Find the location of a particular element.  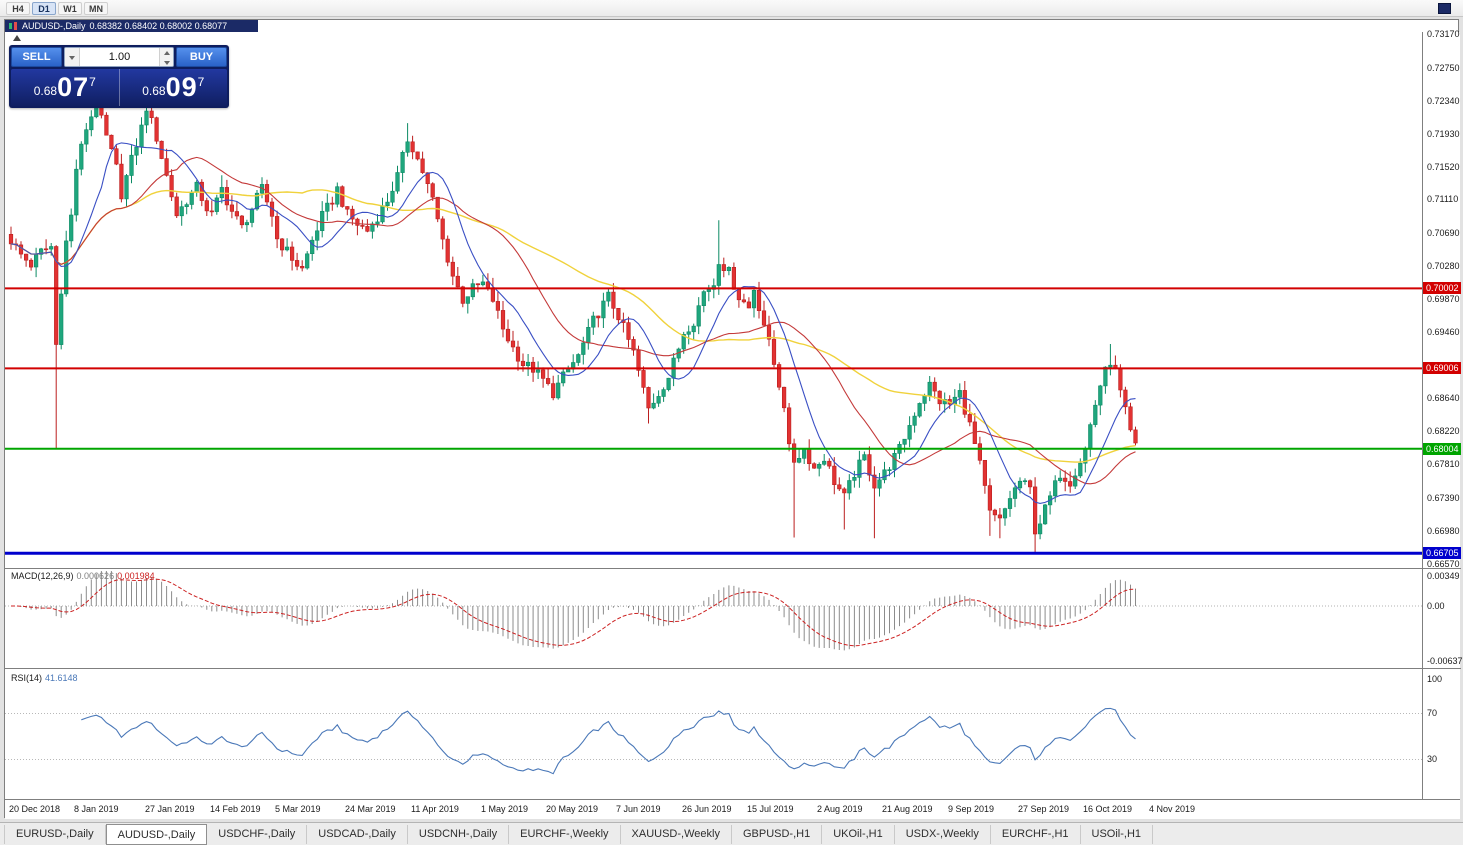

chart-tab-usdx: USDX-,Weekly is located at coordinates (943, 834).